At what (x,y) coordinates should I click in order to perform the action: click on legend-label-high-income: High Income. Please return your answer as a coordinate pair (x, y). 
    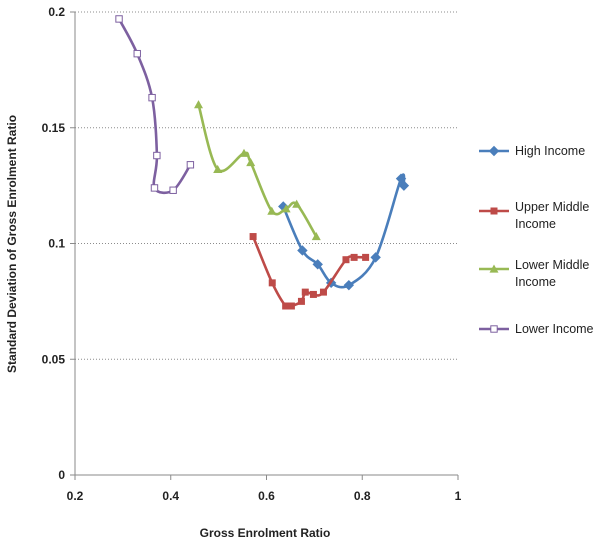
    Looking at the image, I should click on (550, 151).